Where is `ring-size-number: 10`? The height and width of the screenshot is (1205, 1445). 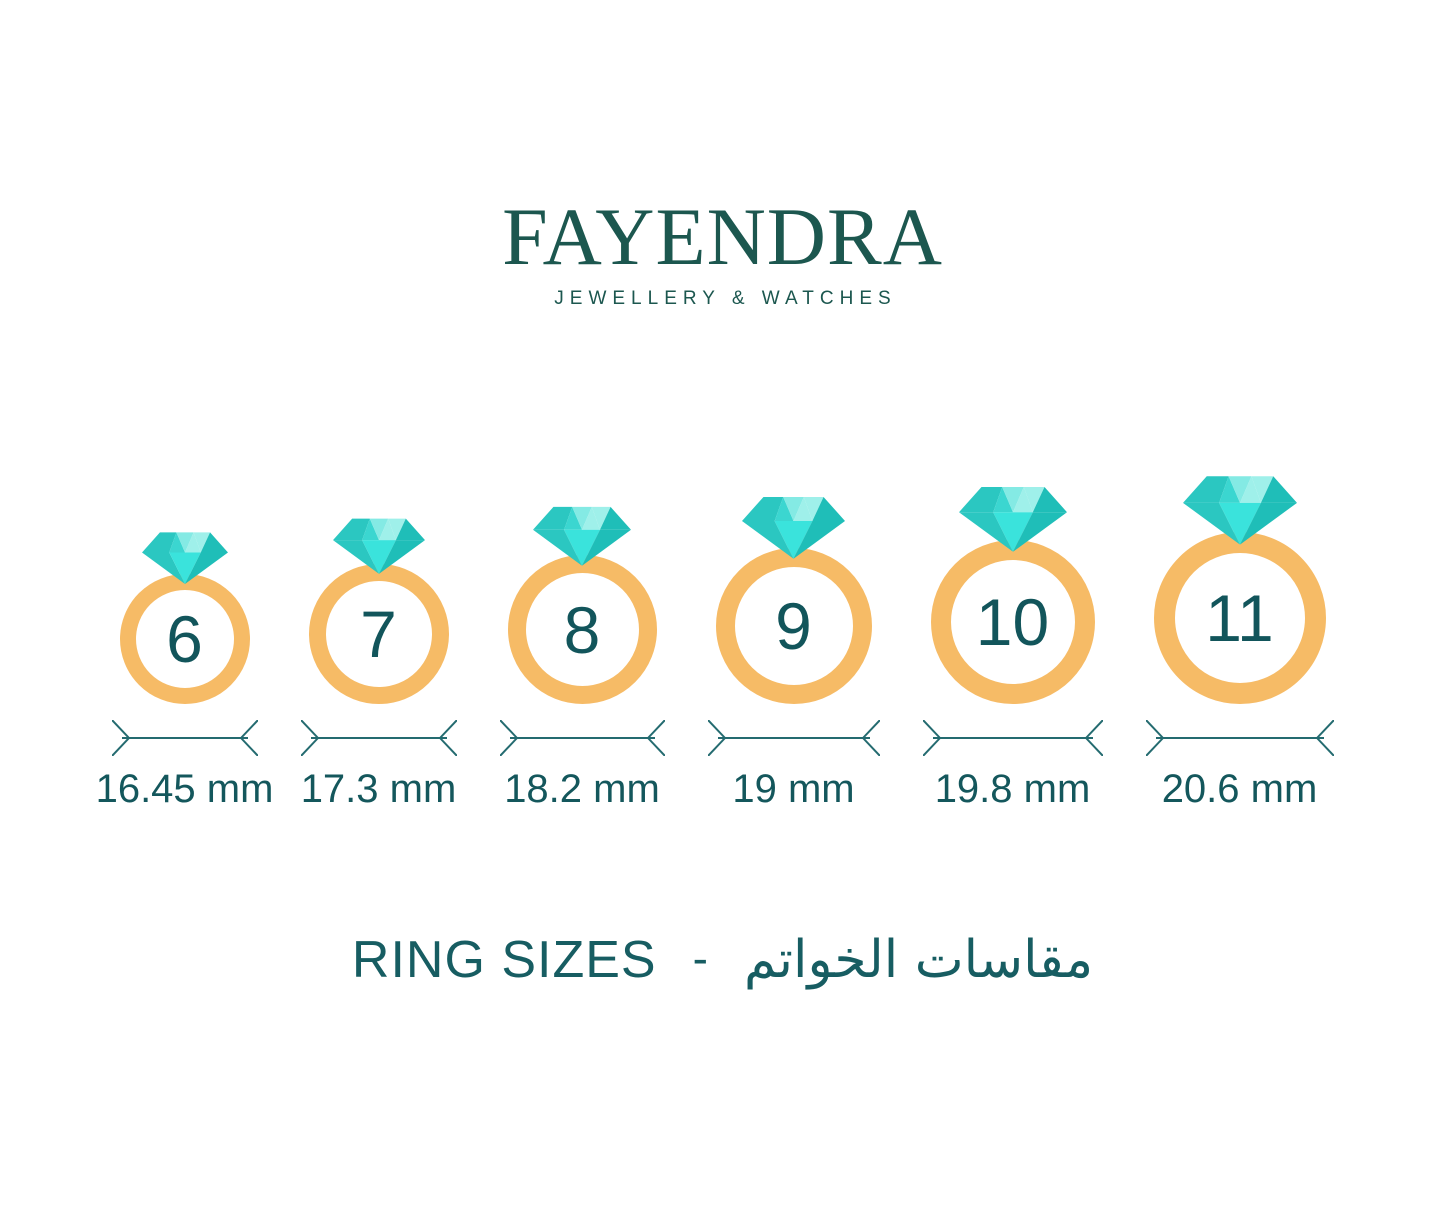
ring-size-number: 10 is located at coordinates (1012, 622).